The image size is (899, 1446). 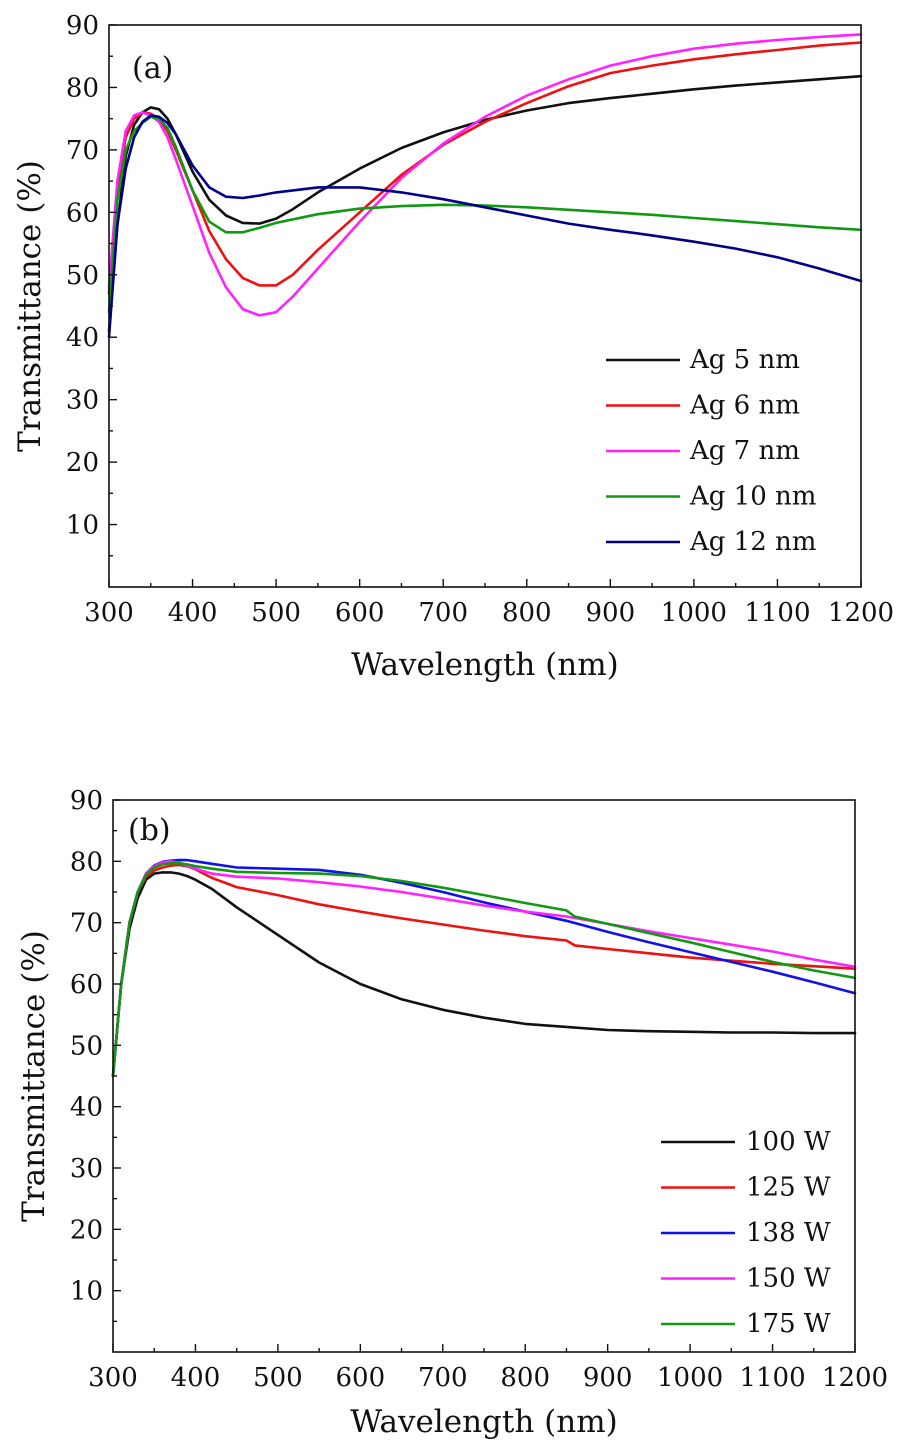 I want to click on panel-label: (a), so click(x=152, y=68).